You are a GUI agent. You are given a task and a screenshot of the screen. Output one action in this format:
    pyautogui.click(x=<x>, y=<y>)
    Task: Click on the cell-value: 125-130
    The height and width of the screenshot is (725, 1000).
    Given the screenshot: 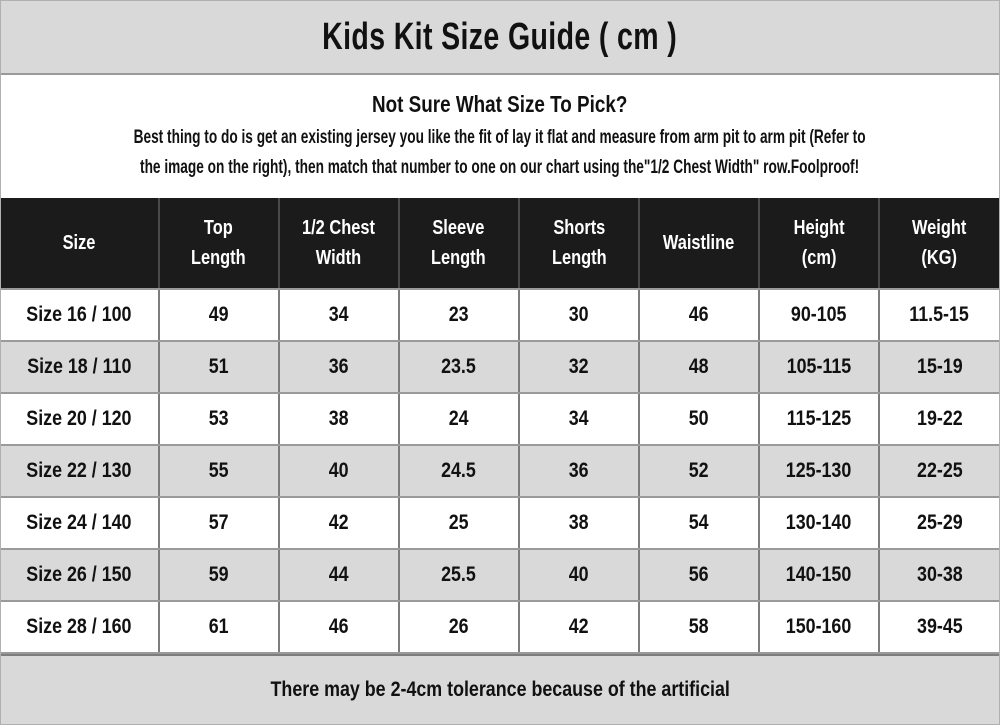 What is the action you would take?
    pyautogui.click(x=819, y=470)
    